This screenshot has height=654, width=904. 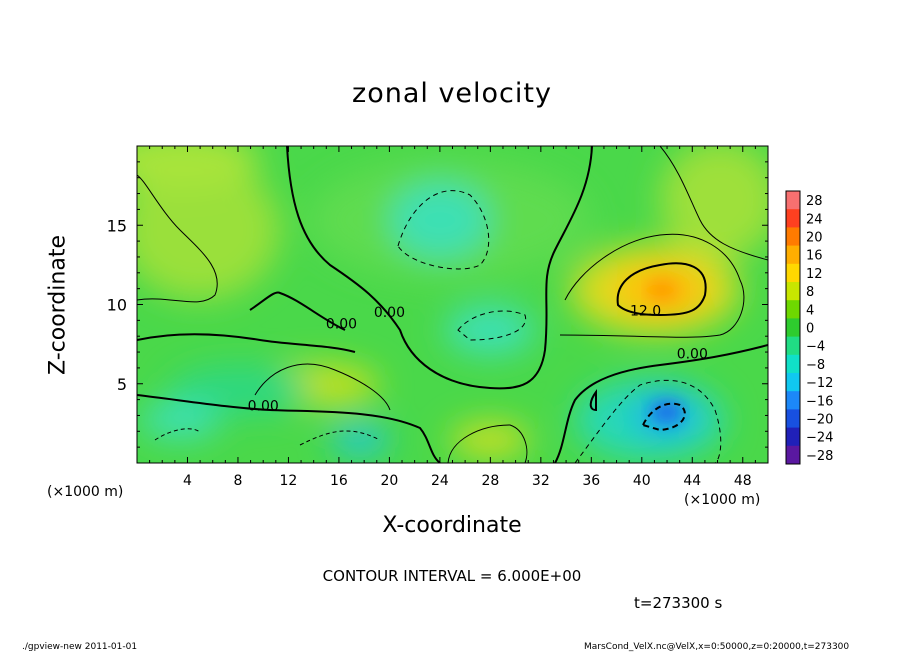 I want to click on x-tick-label: 40, so click(x=642, y=481).